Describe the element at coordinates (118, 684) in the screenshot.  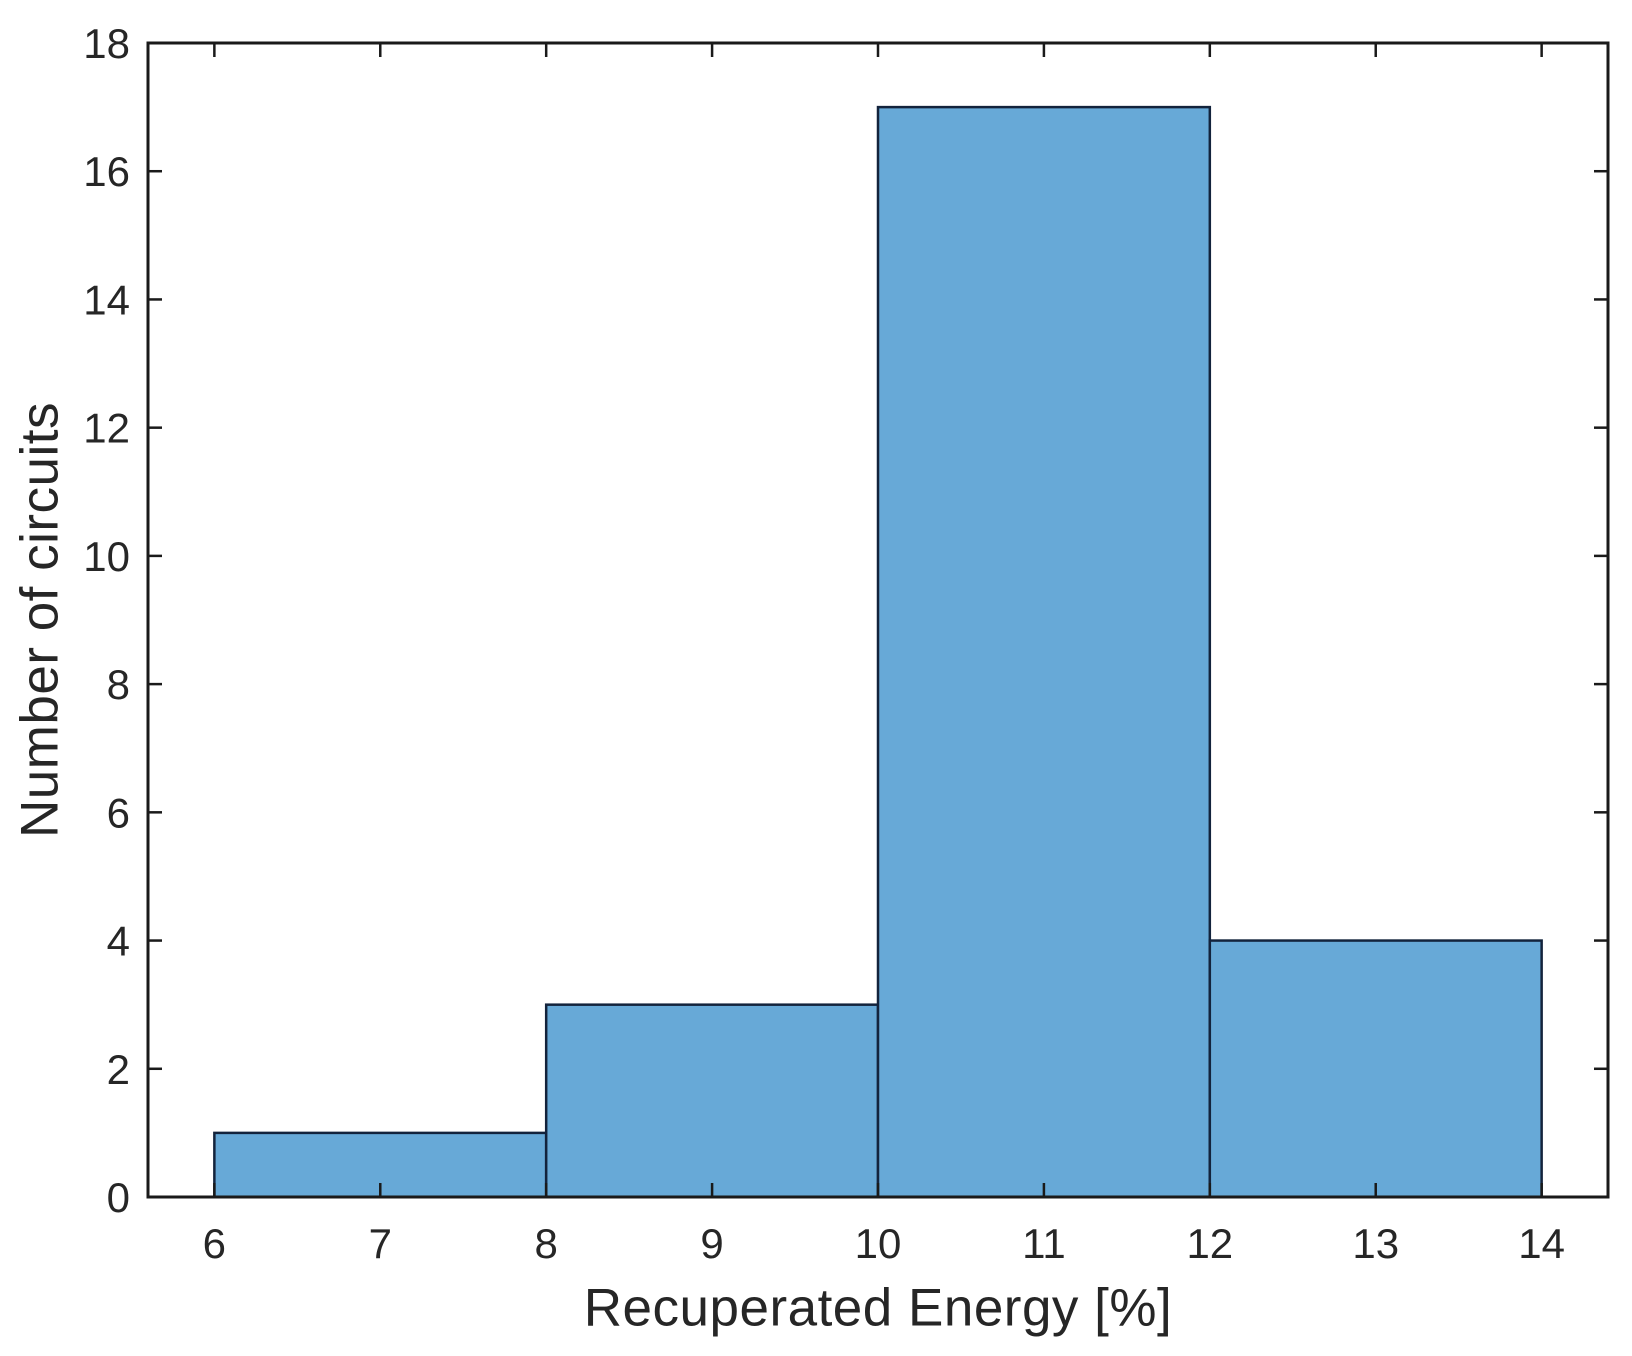
I see `y-tick-label: 8` at that location.